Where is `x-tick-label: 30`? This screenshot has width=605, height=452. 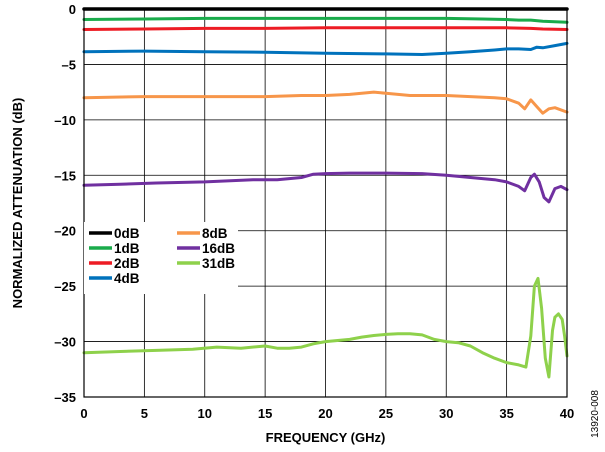 x-tick-label: 30 is located at coordinates (446, 413).